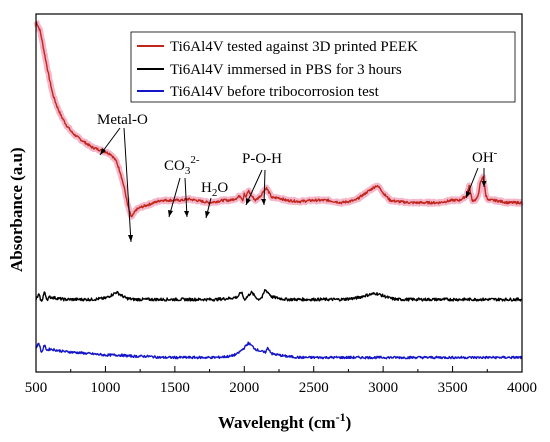  What do you see at coordinates (284, 421) in the screenshot?
I see `x-axis-title: Wavelenght (cm-1)` at bounding box center [284, 421].